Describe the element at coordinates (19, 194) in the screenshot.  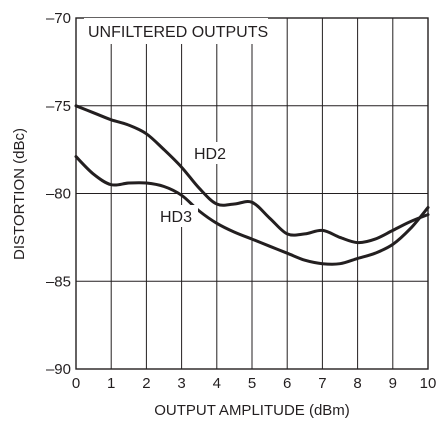
I see `y-axis-title: DISTORTION (dBc)` at that location.